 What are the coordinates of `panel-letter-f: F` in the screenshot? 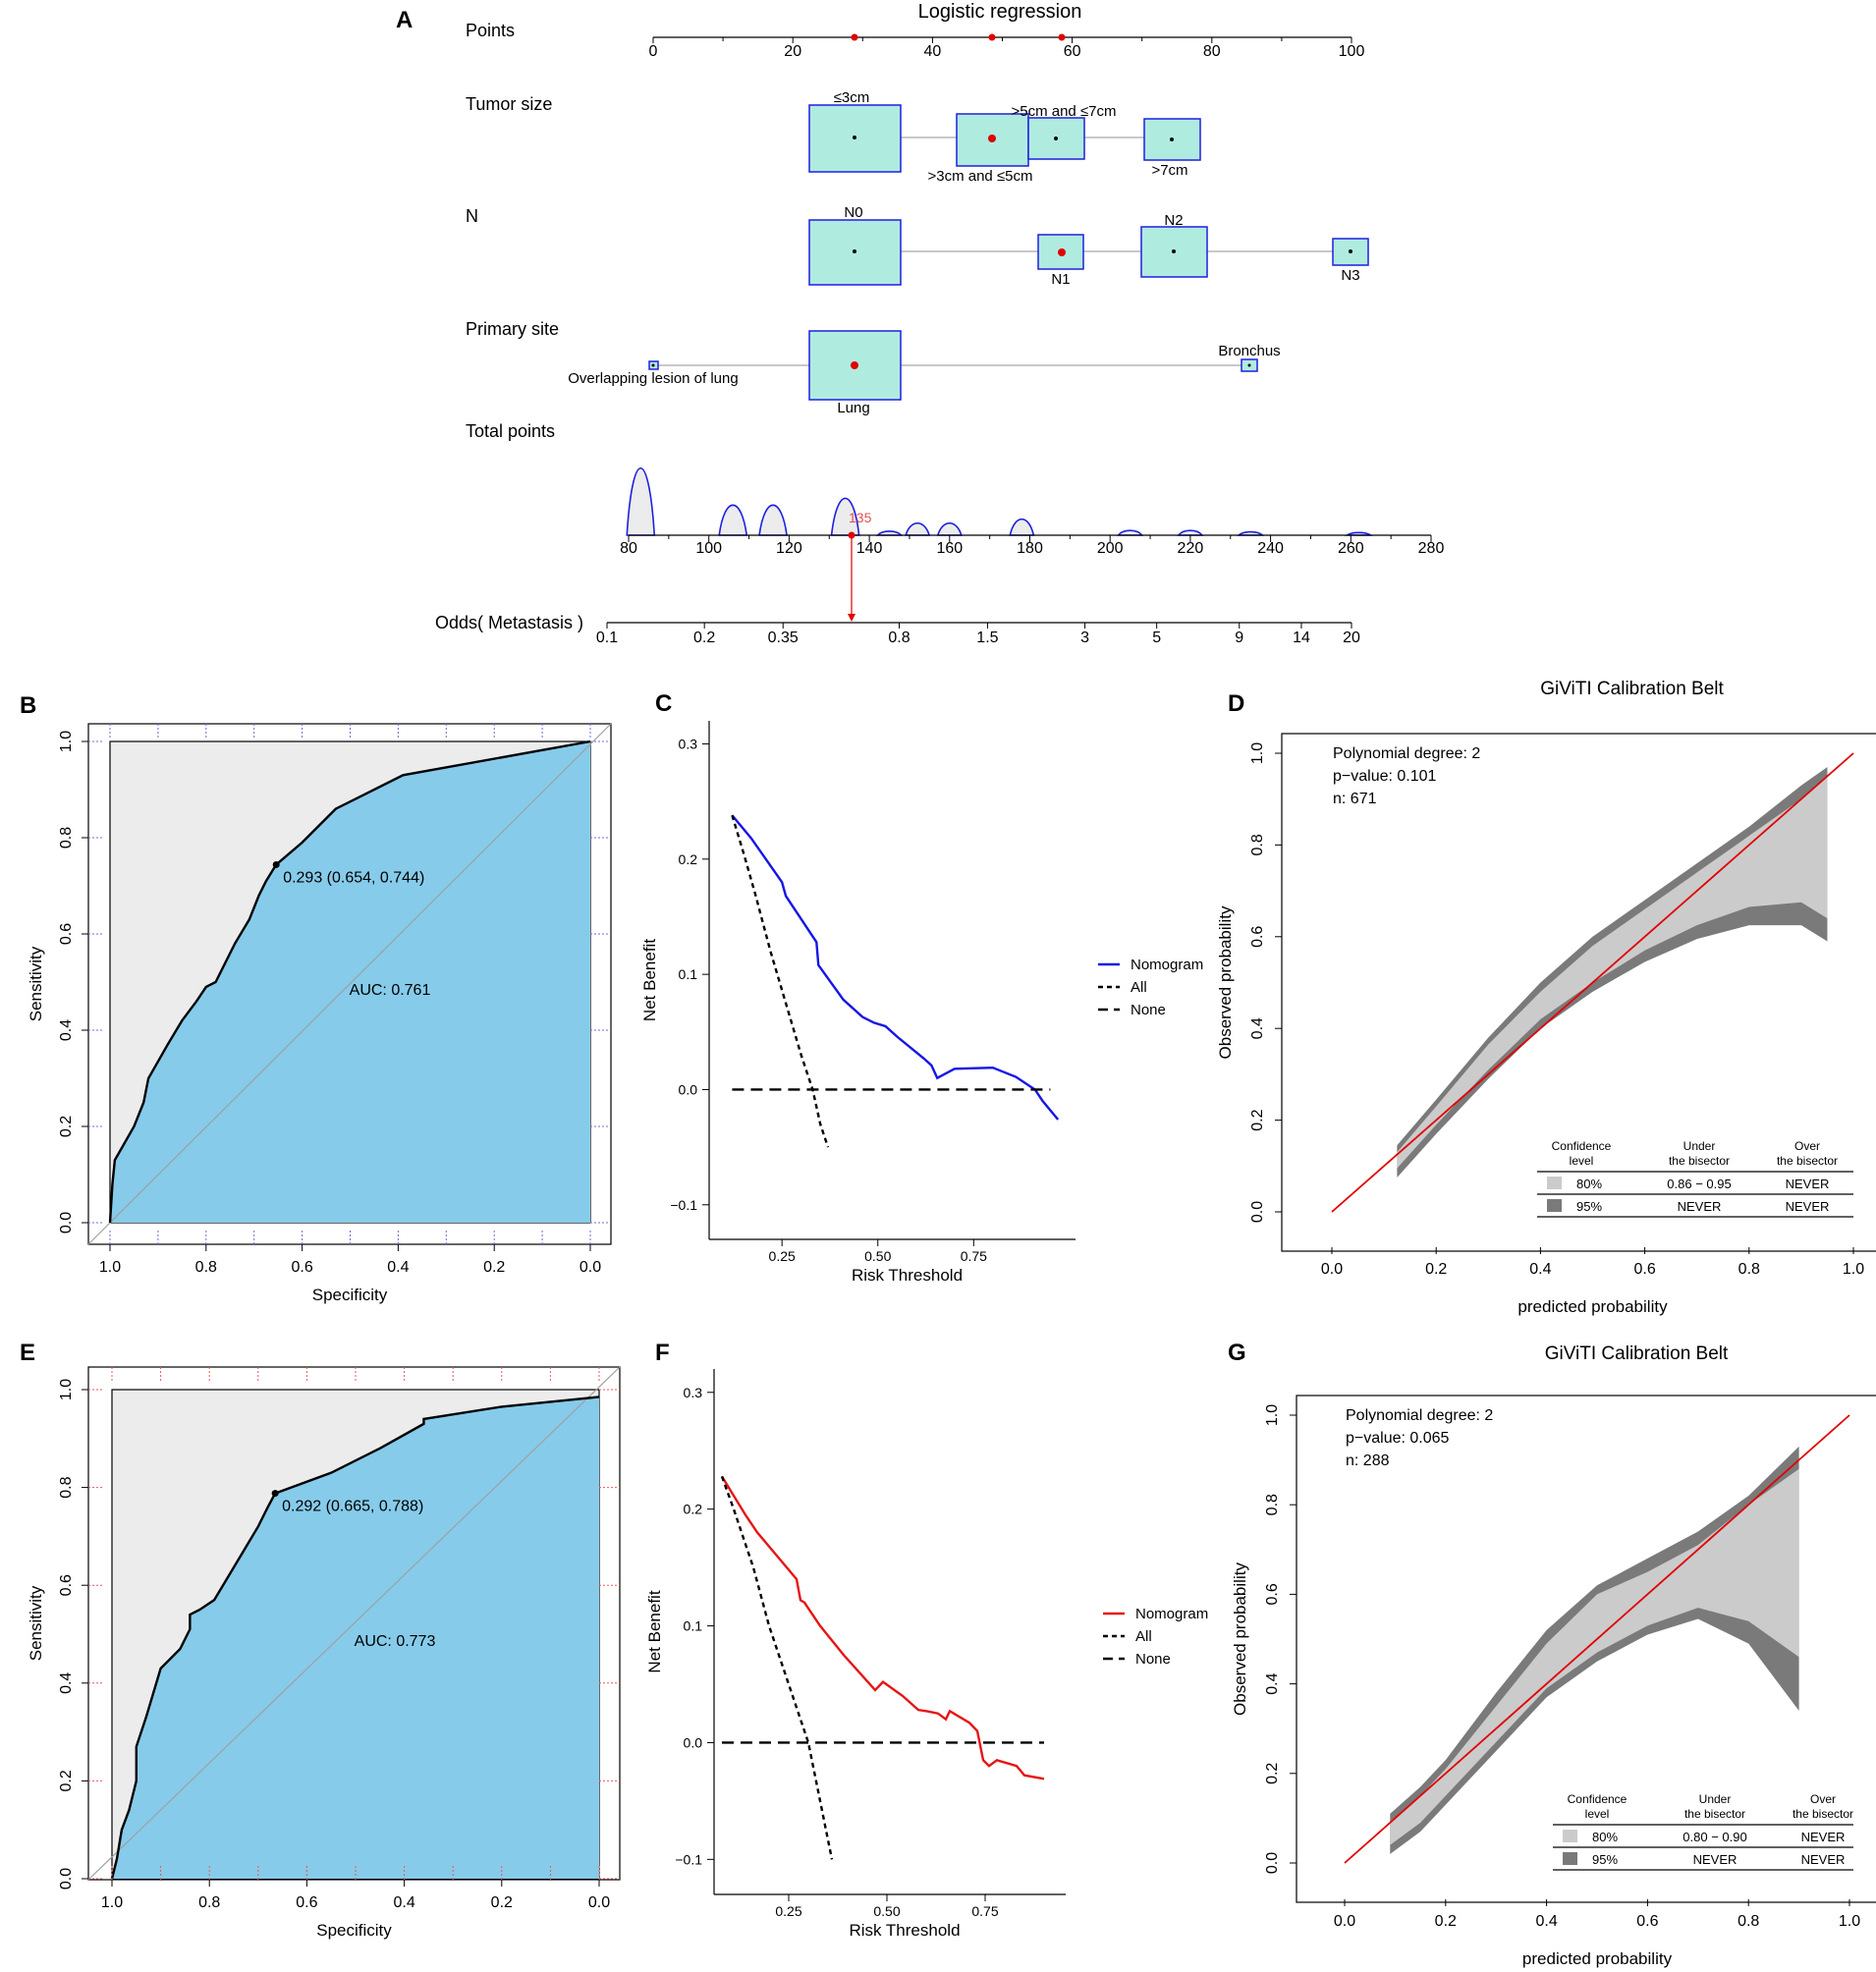 It's located at (662, 1353).